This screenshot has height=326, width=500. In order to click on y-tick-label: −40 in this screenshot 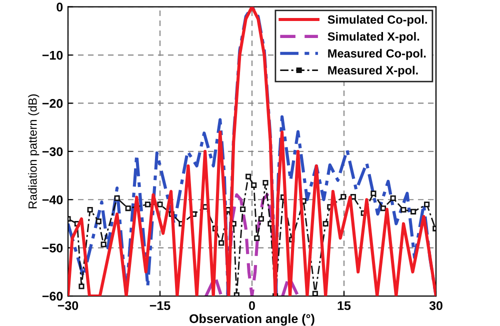, I will do `click(52, 199)`.